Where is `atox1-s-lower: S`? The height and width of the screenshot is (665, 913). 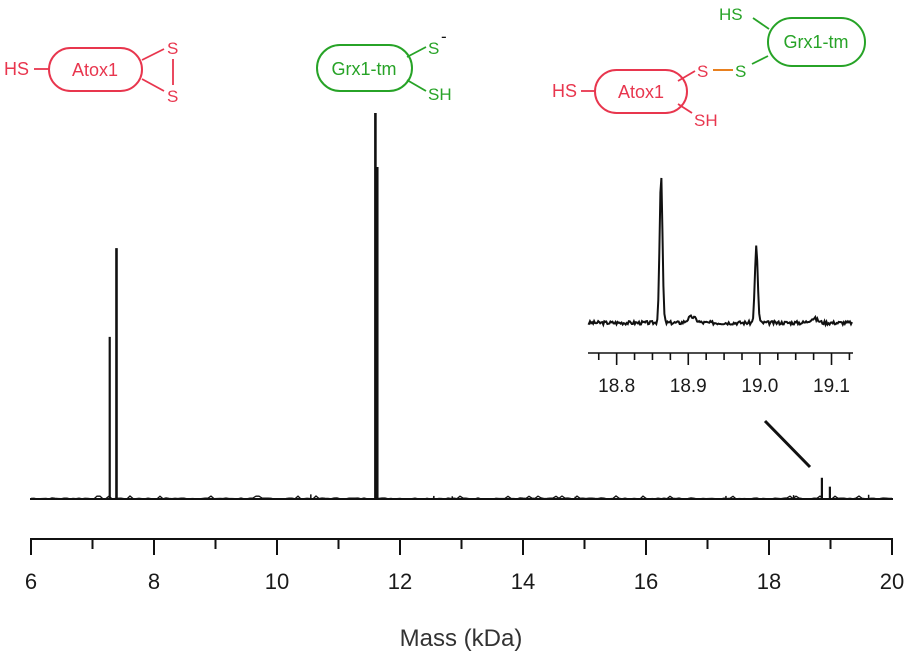
atox1-s-lower: S is located at coordinates (172, 96).